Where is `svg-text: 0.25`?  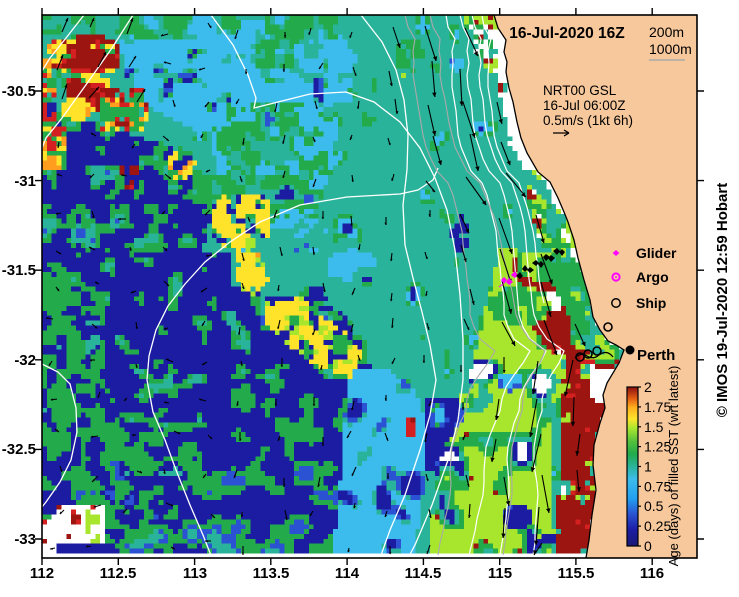
svg-text: 0.25 is located at coordinates (657, 526).